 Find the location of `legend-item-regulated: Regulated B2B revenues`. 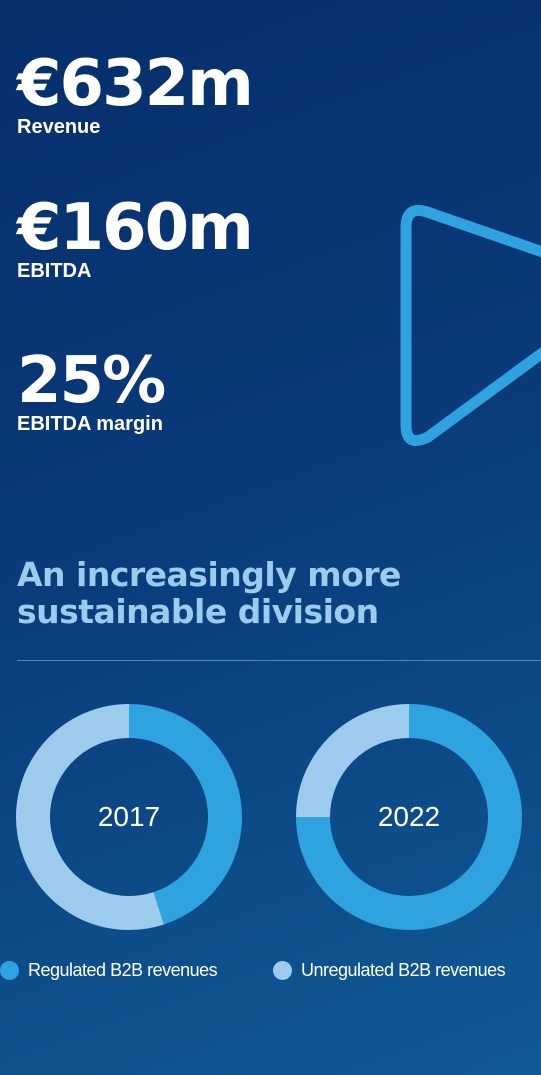

legend-item-regulated: Regulated B2B revenues is located at coordinates (109, 970).